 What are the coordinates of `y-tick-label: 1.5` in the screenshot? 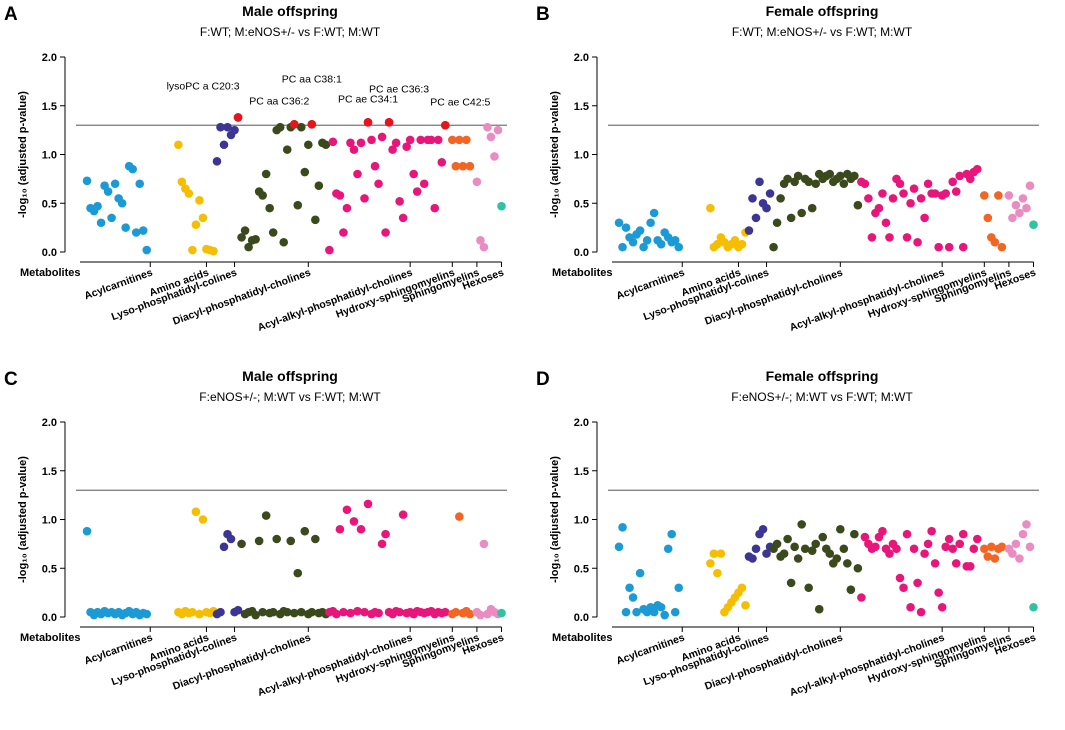 It's located at (581, 107).